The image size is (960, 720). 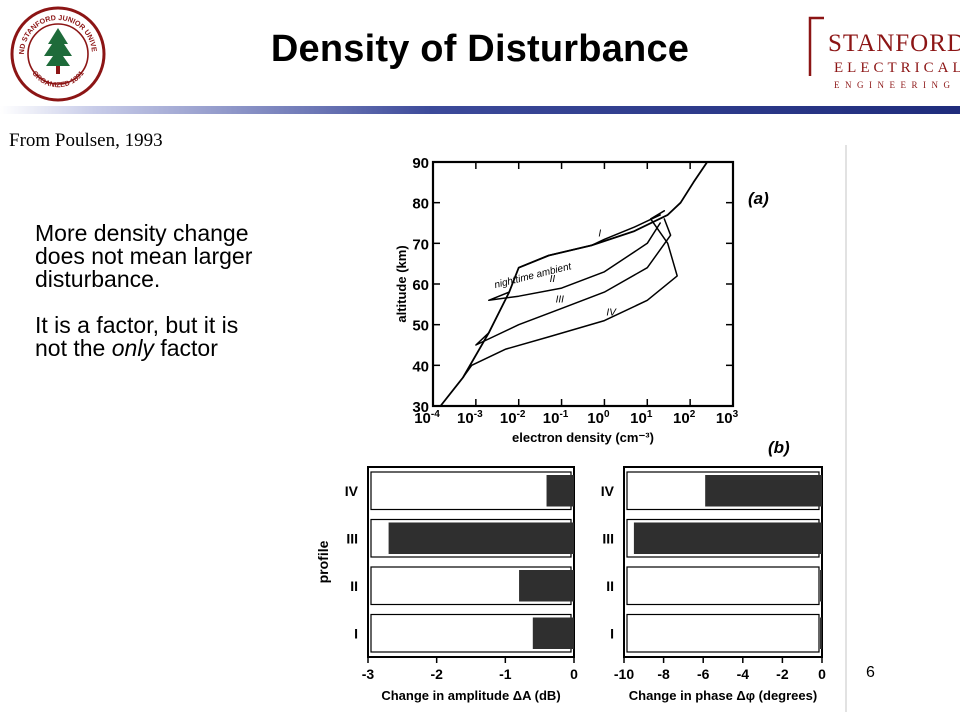 I want to click on title-rule, so click(x=480, y=110).